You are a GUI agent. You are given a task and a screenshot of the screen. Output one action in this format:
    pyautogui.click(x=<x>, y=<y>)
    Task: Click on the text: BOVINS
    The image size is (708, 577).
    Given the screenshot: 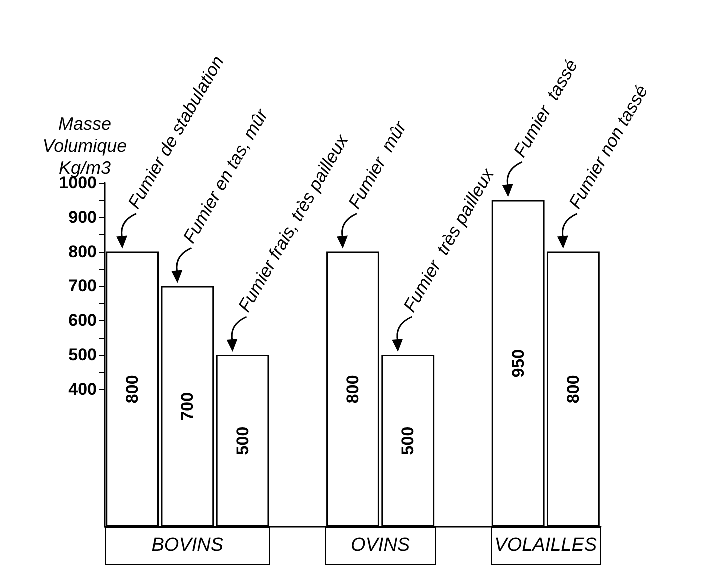 What is the action you would take?
    pyautogui.click(x=187, y=546)
    